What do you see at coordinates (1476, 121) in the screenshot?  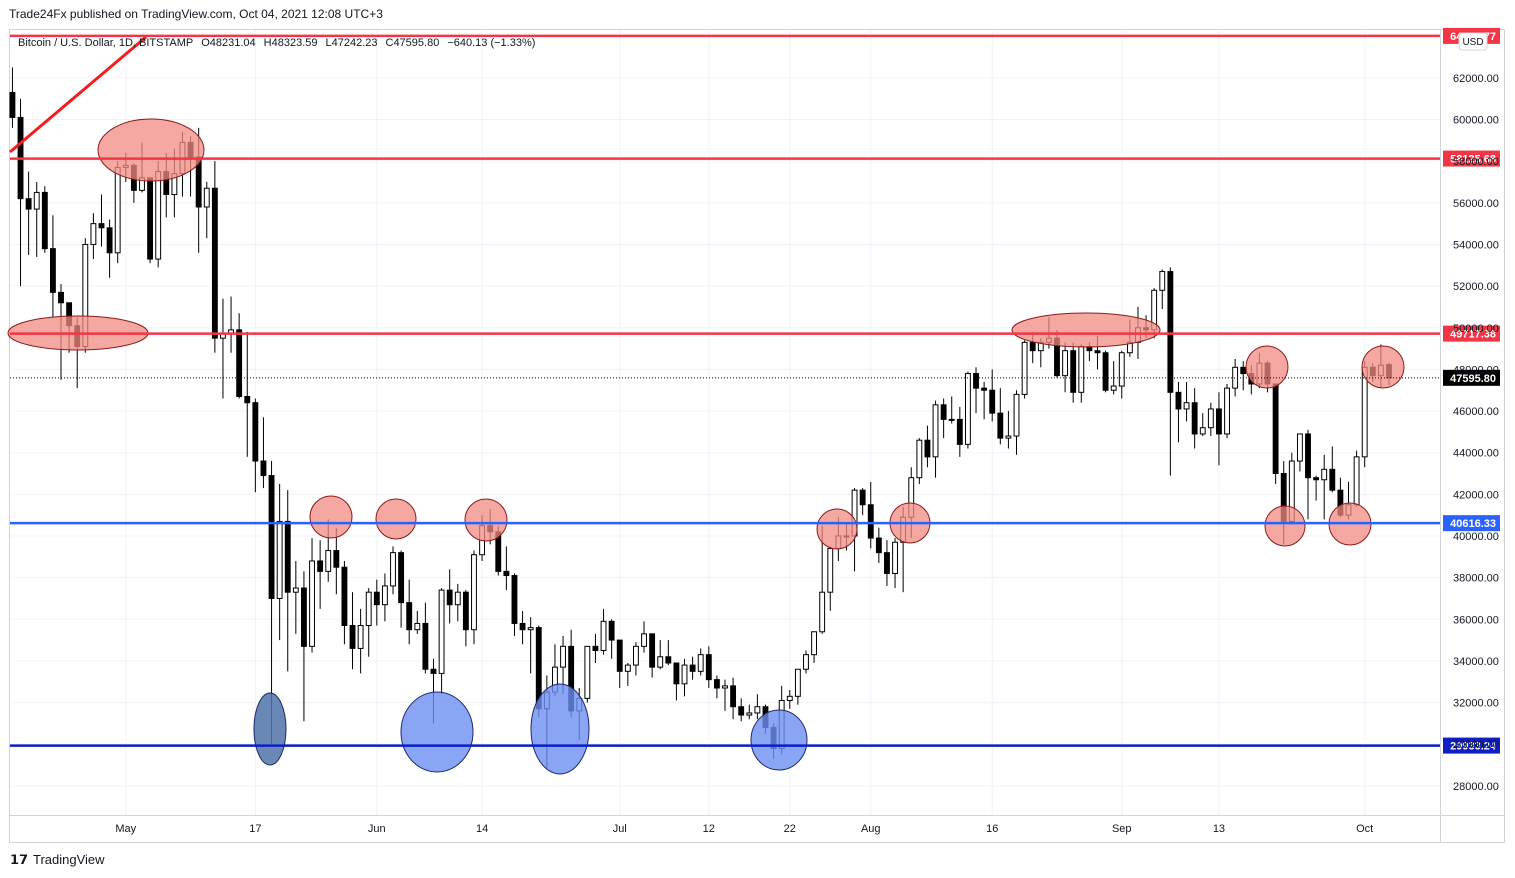 I see `y-tick-label: 60000.00` at bounding box center [1476, 121].